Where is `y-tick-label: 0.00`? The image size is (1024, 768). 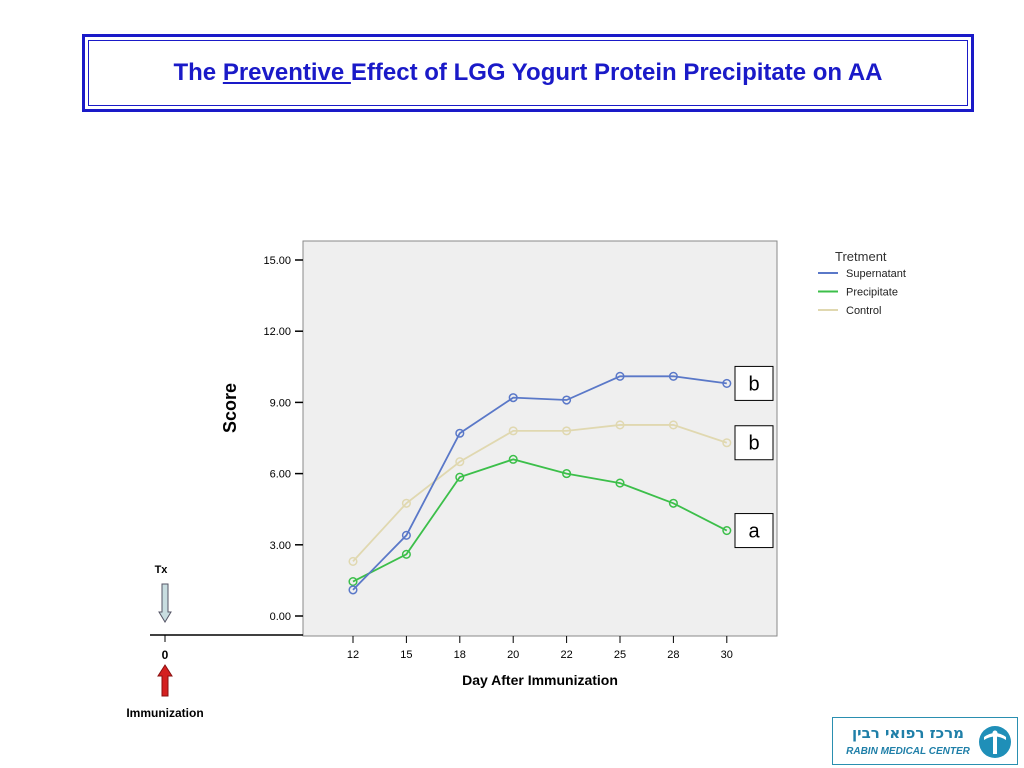
y-tick-label: 0.00 is located at coordinates (280, 617).